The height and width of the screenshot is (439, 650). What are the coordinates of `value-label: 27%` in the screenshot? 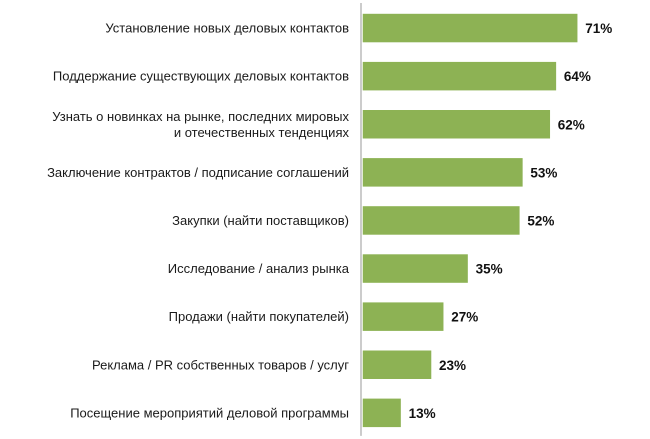 It's located at (464, 317).